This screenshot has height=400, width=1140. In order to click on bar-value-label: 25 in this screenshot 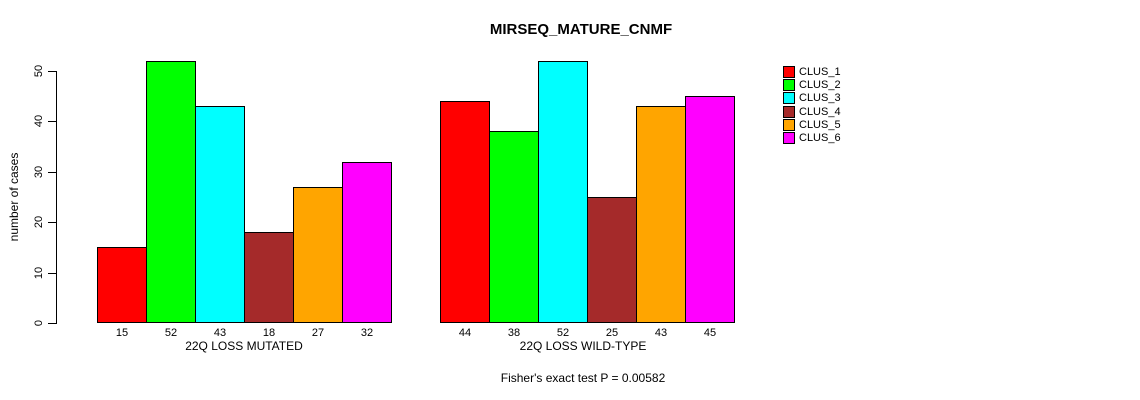, I will do `click(612, 333)`.